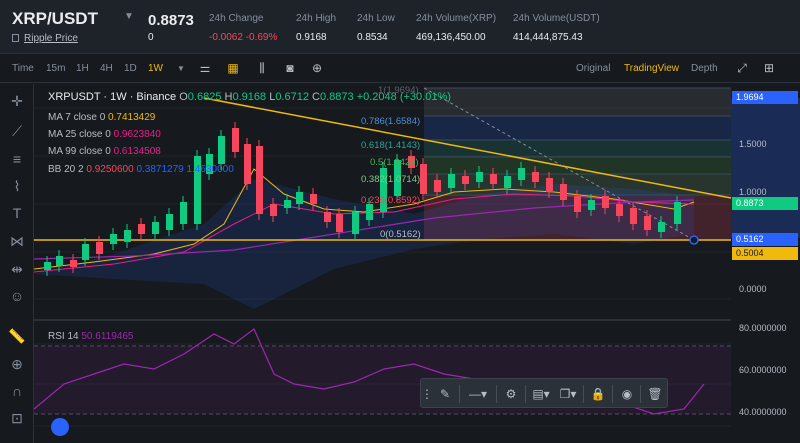  What do you see at coordinates (769, 68) in the screenshot?
I see `grid-icon: ⊞` at bounding box center [769, 68].